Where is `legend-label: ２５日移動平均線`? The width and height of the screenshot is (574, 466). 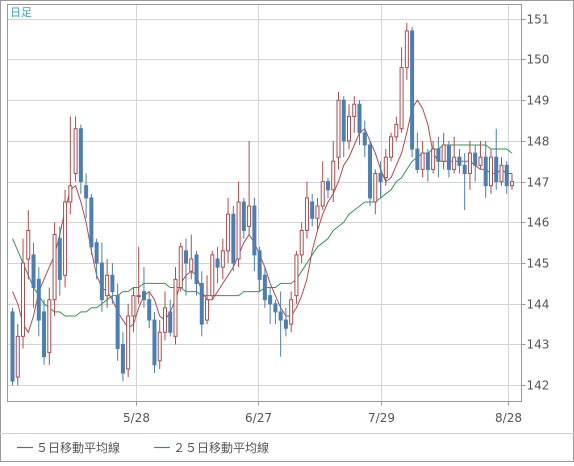 legend-label: ２５日移動平均線 is located at coordinates (221, 447).